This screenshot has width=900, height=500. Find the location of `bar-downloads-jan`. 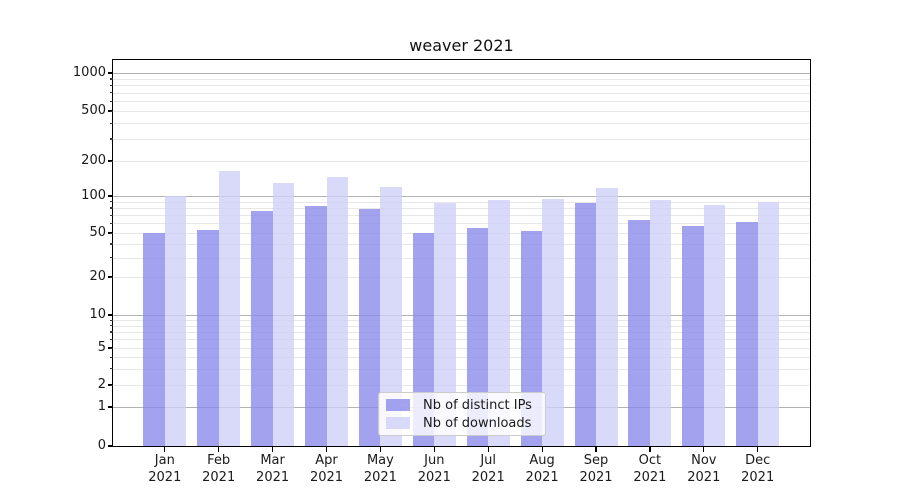

bar-downloads-jan is located at coordinates (175, 321).